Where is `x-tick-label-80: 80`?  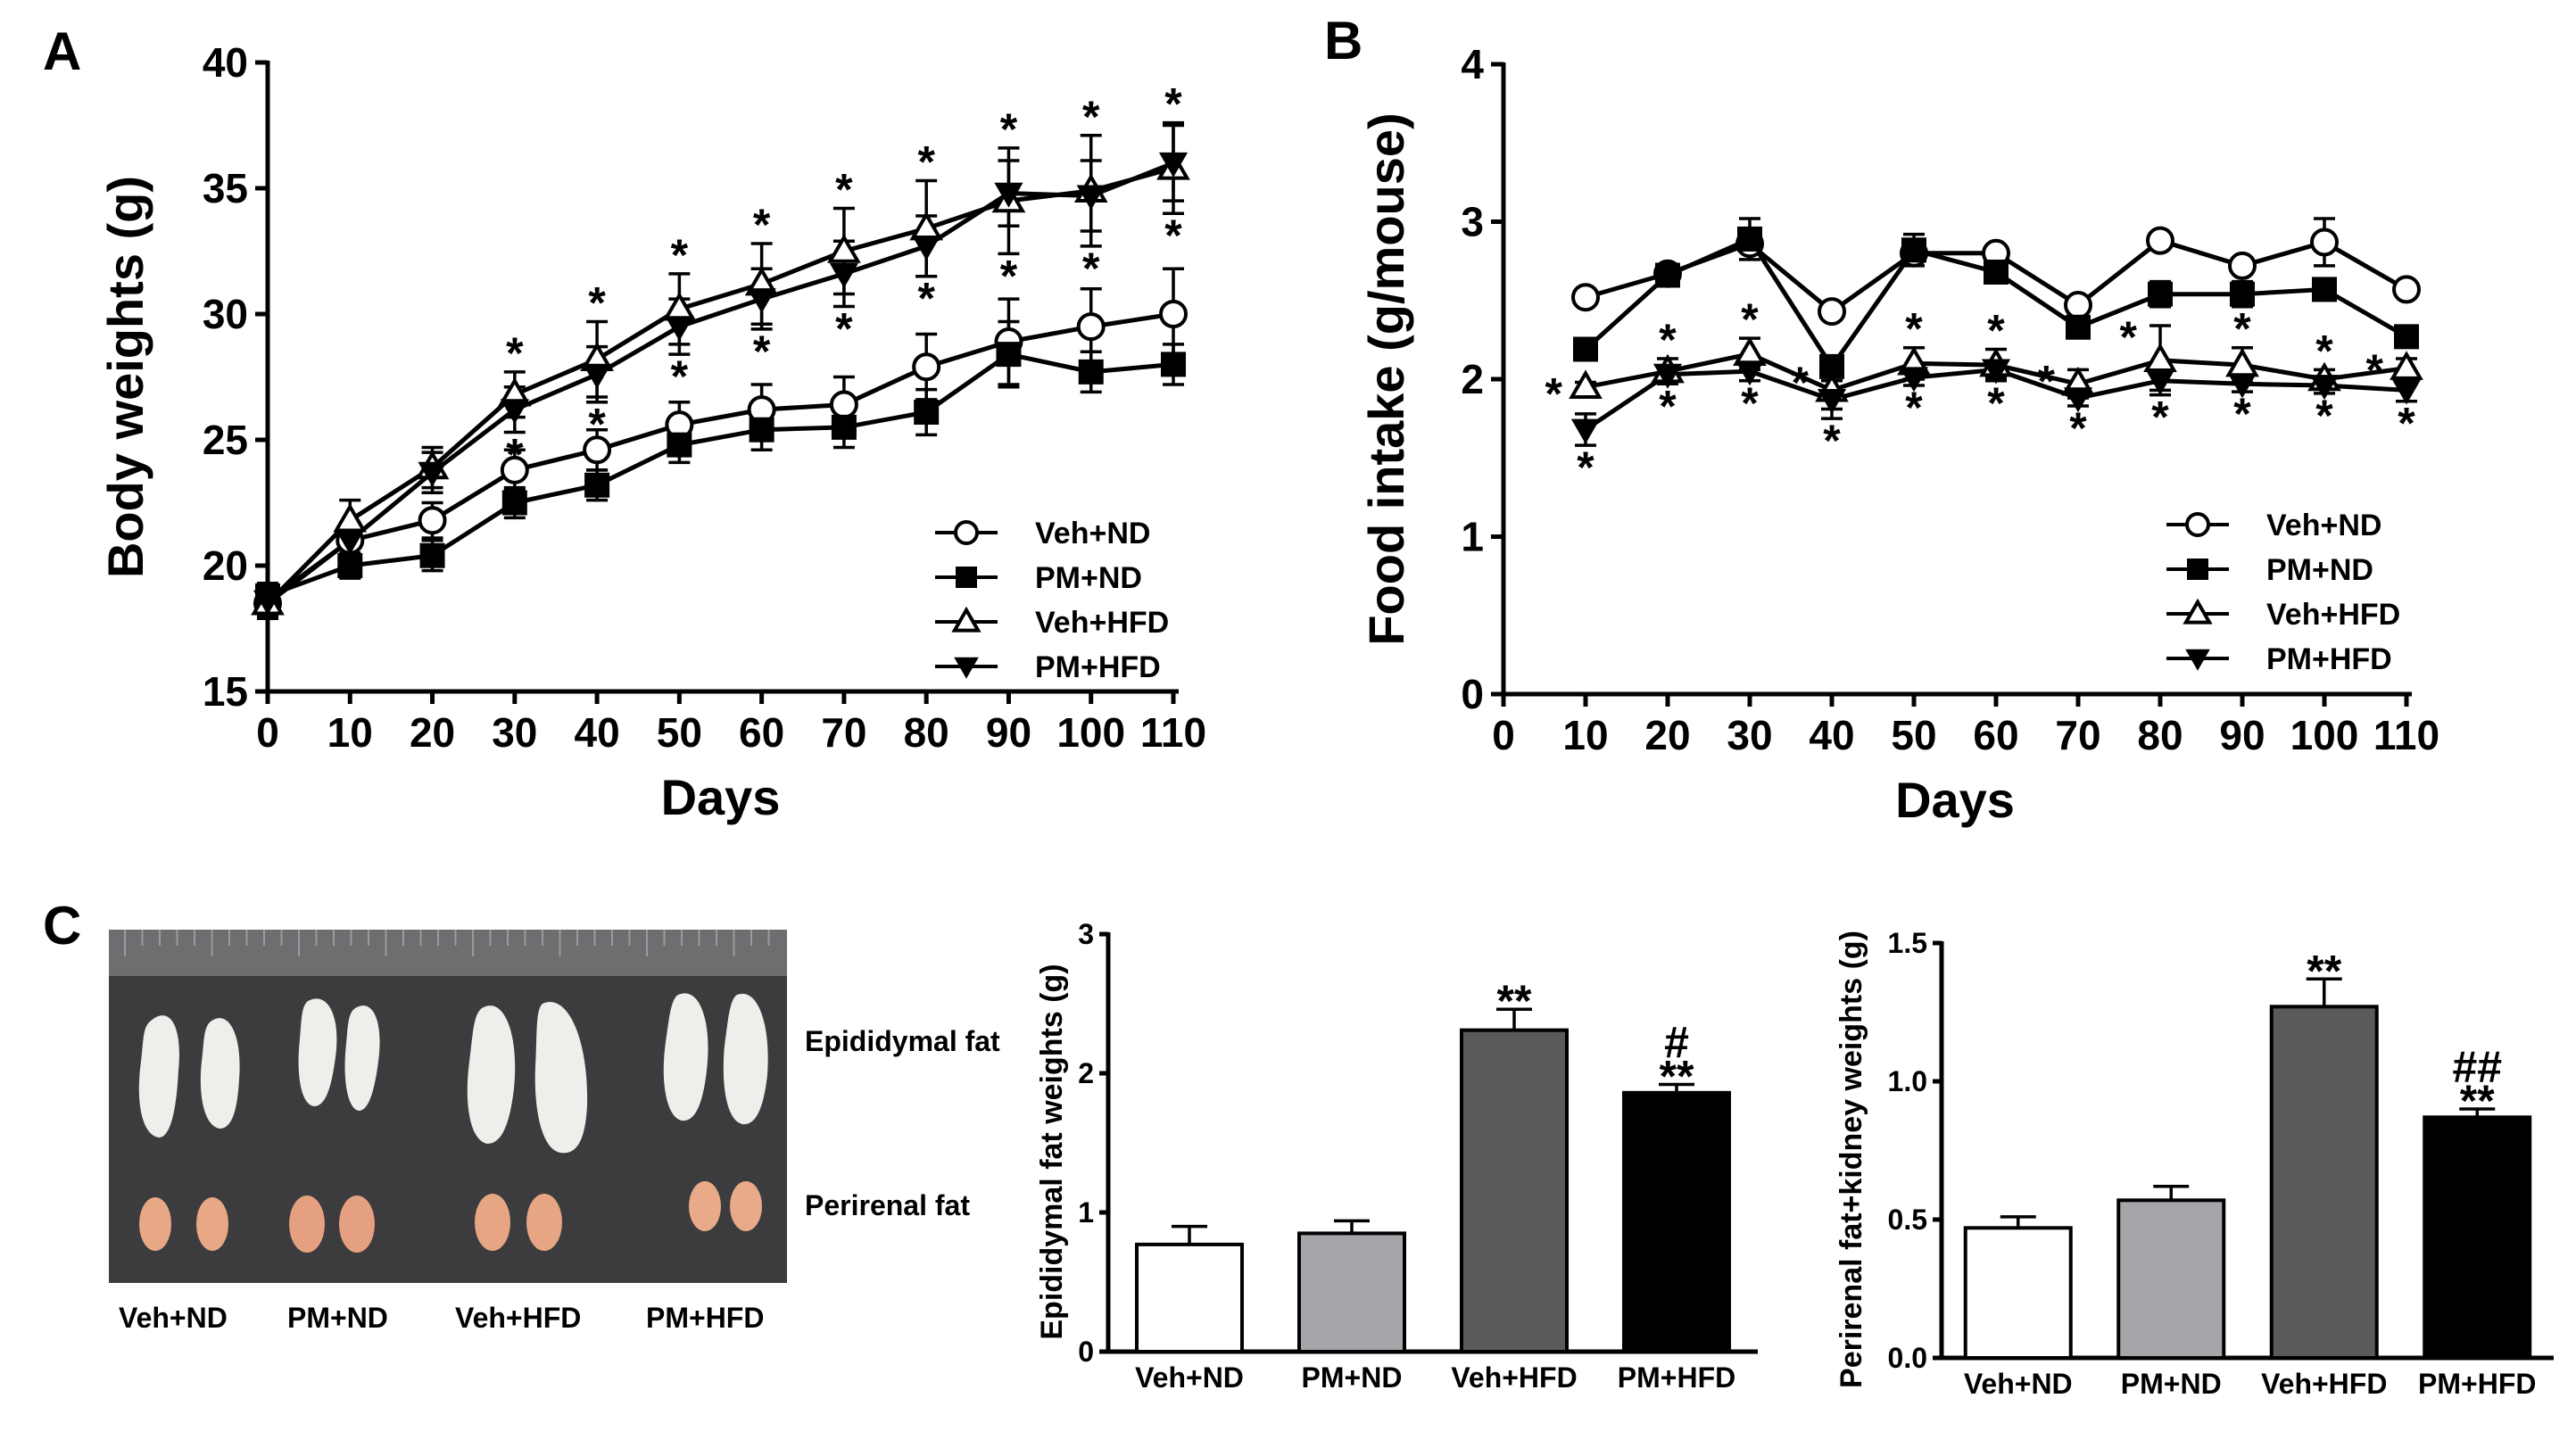
x-tick-label-80: 80 is located at coordinates (2160, 735).